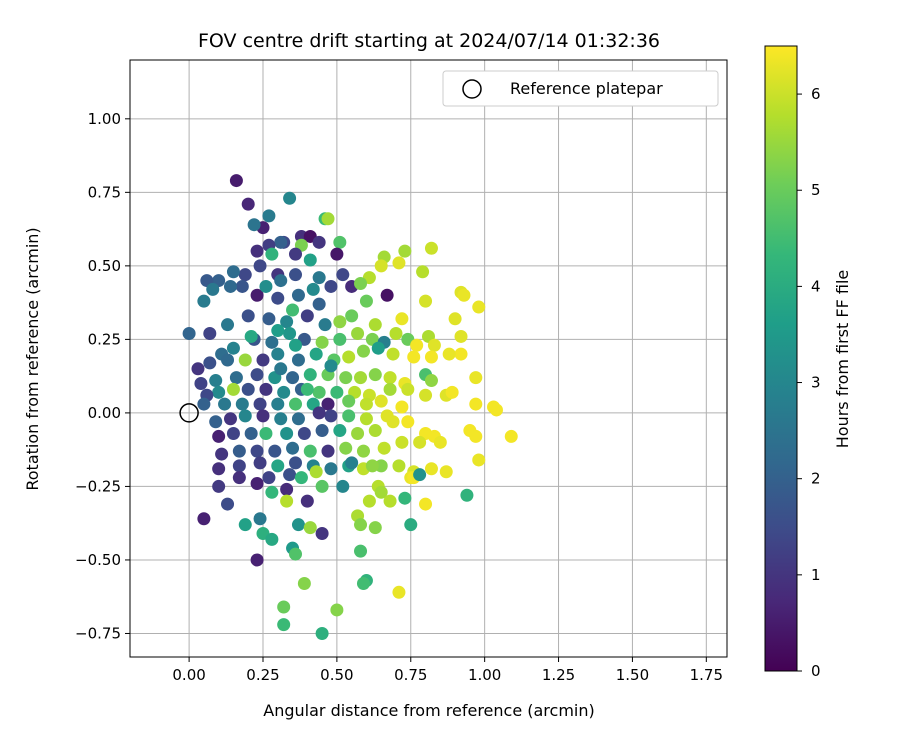 This screenshot has width=900, height=750. I want to click on x-tick-label: 0.25, so click(262, 675).